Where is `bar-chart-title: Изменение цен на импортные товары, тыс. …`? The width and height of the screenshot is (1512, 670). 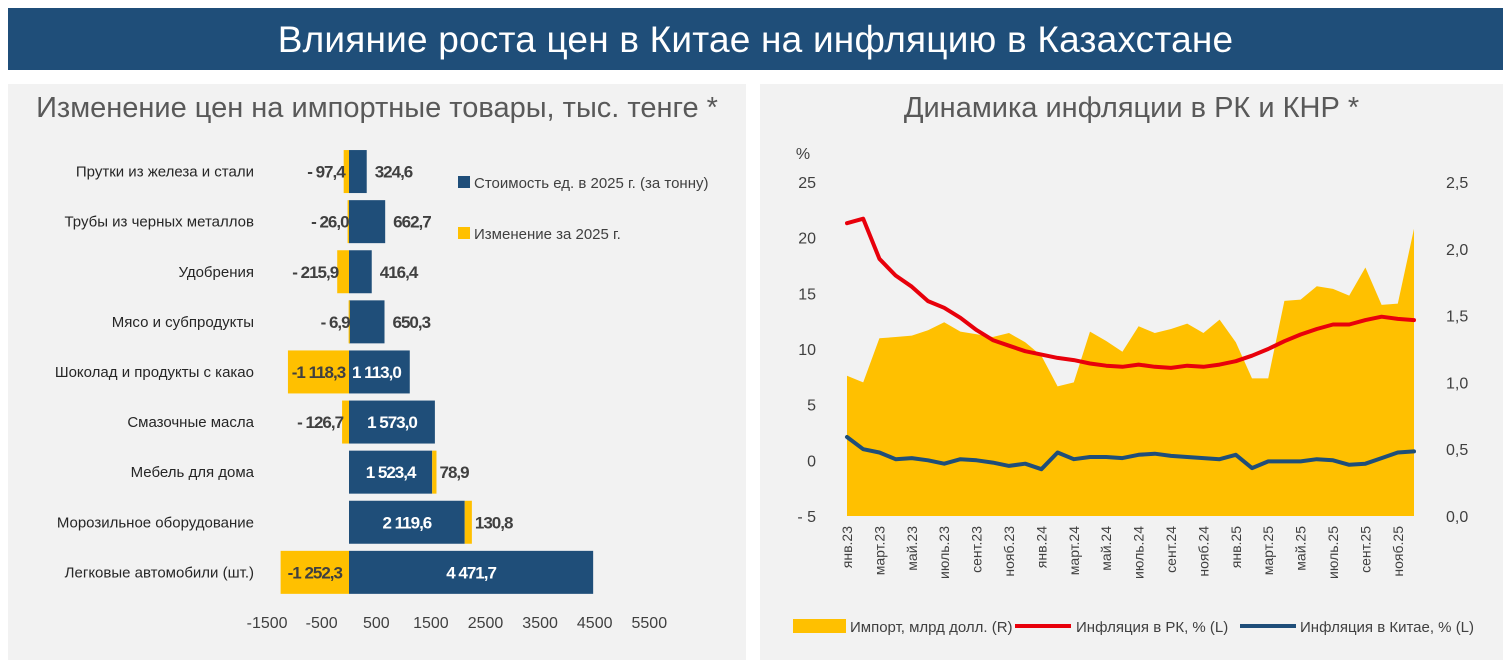
bar-chart-title: Изменение цен на импортные товары, тыс. … is located at coordinates (377, 108).